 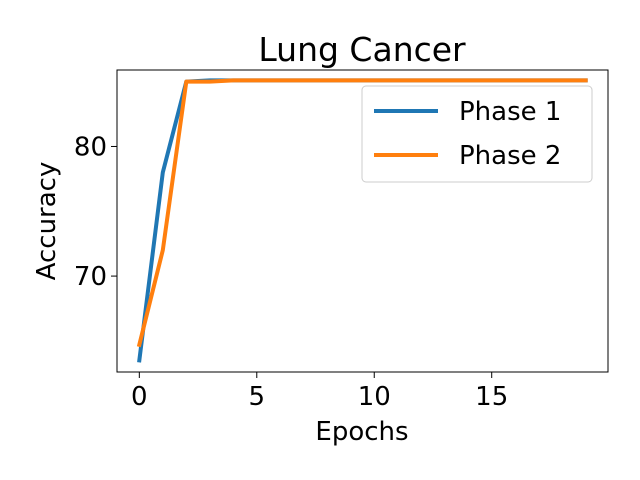 What do you see at coordinates (491, 397) in the screenshot?
I see `x-tick-label: 15` at bounding box center [491, 397].